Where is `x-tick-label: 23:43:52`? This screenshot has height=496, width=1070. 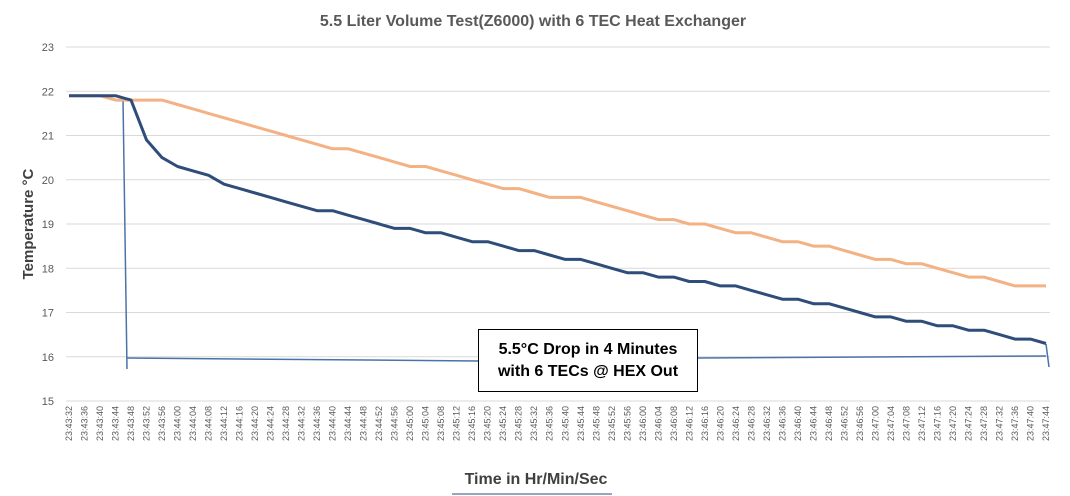
x-tick-label: 23:43:52 is located at coordinates (147, 423).